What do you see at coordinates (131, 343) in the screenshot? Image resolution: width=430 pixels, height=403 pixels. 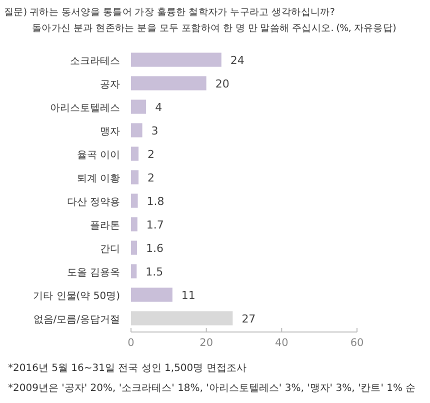 I see `x-tick-label: 0` at bounding box center [131, 343].